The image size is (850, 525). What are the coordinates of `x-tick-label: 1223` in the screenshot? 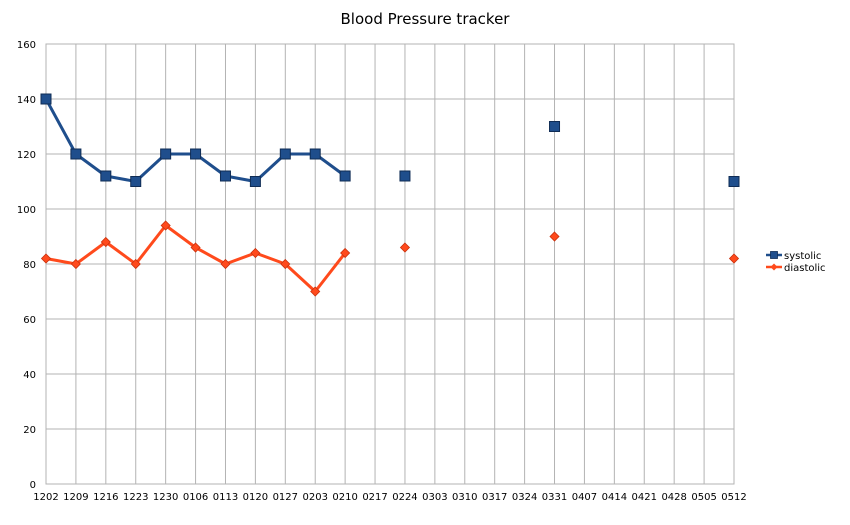 It's located at (135, 497).